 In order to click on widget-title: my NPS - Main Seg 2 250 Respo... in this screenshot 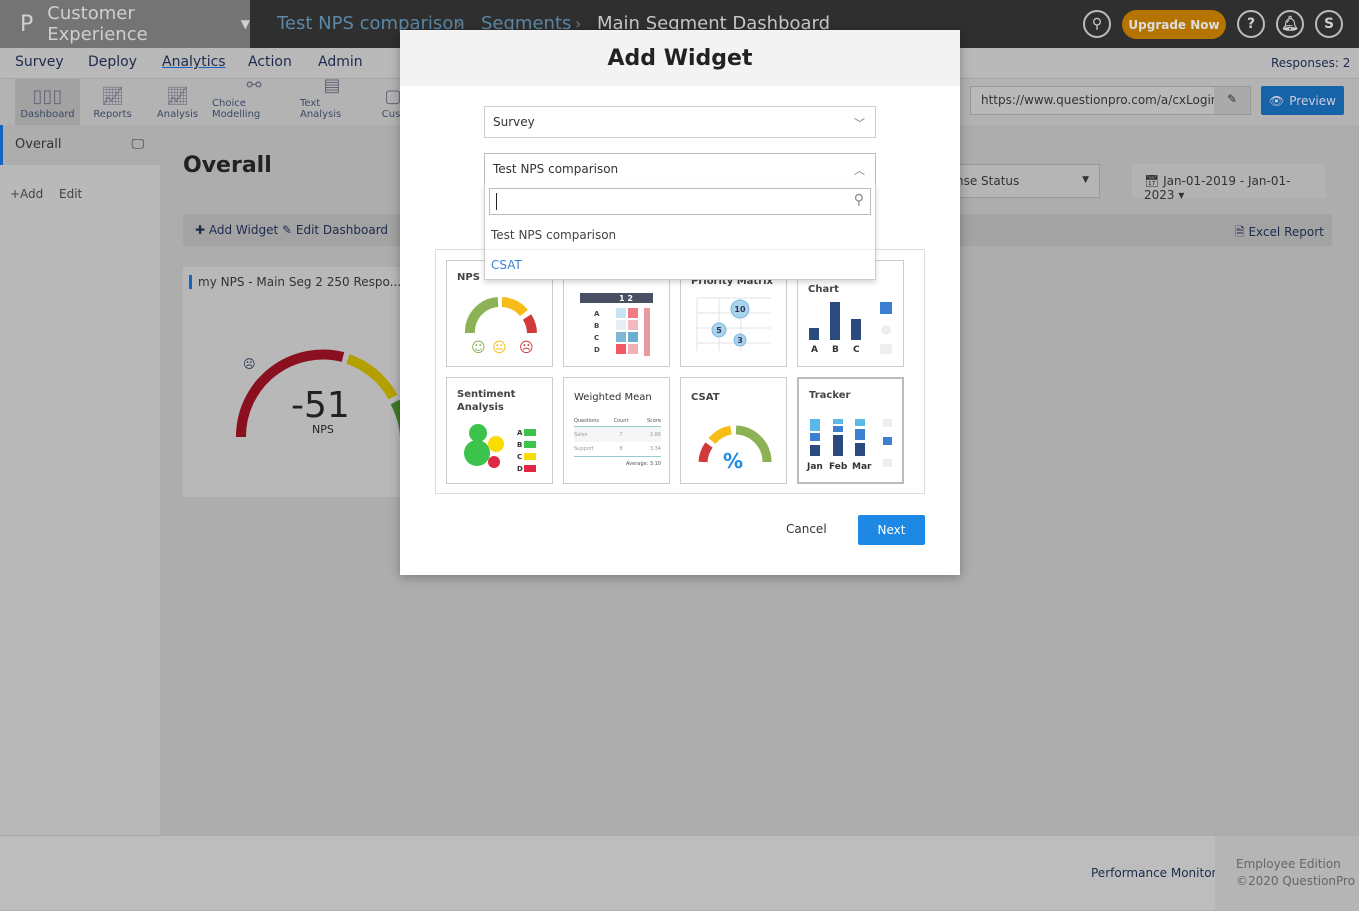, I will do `click(295, 282)`.